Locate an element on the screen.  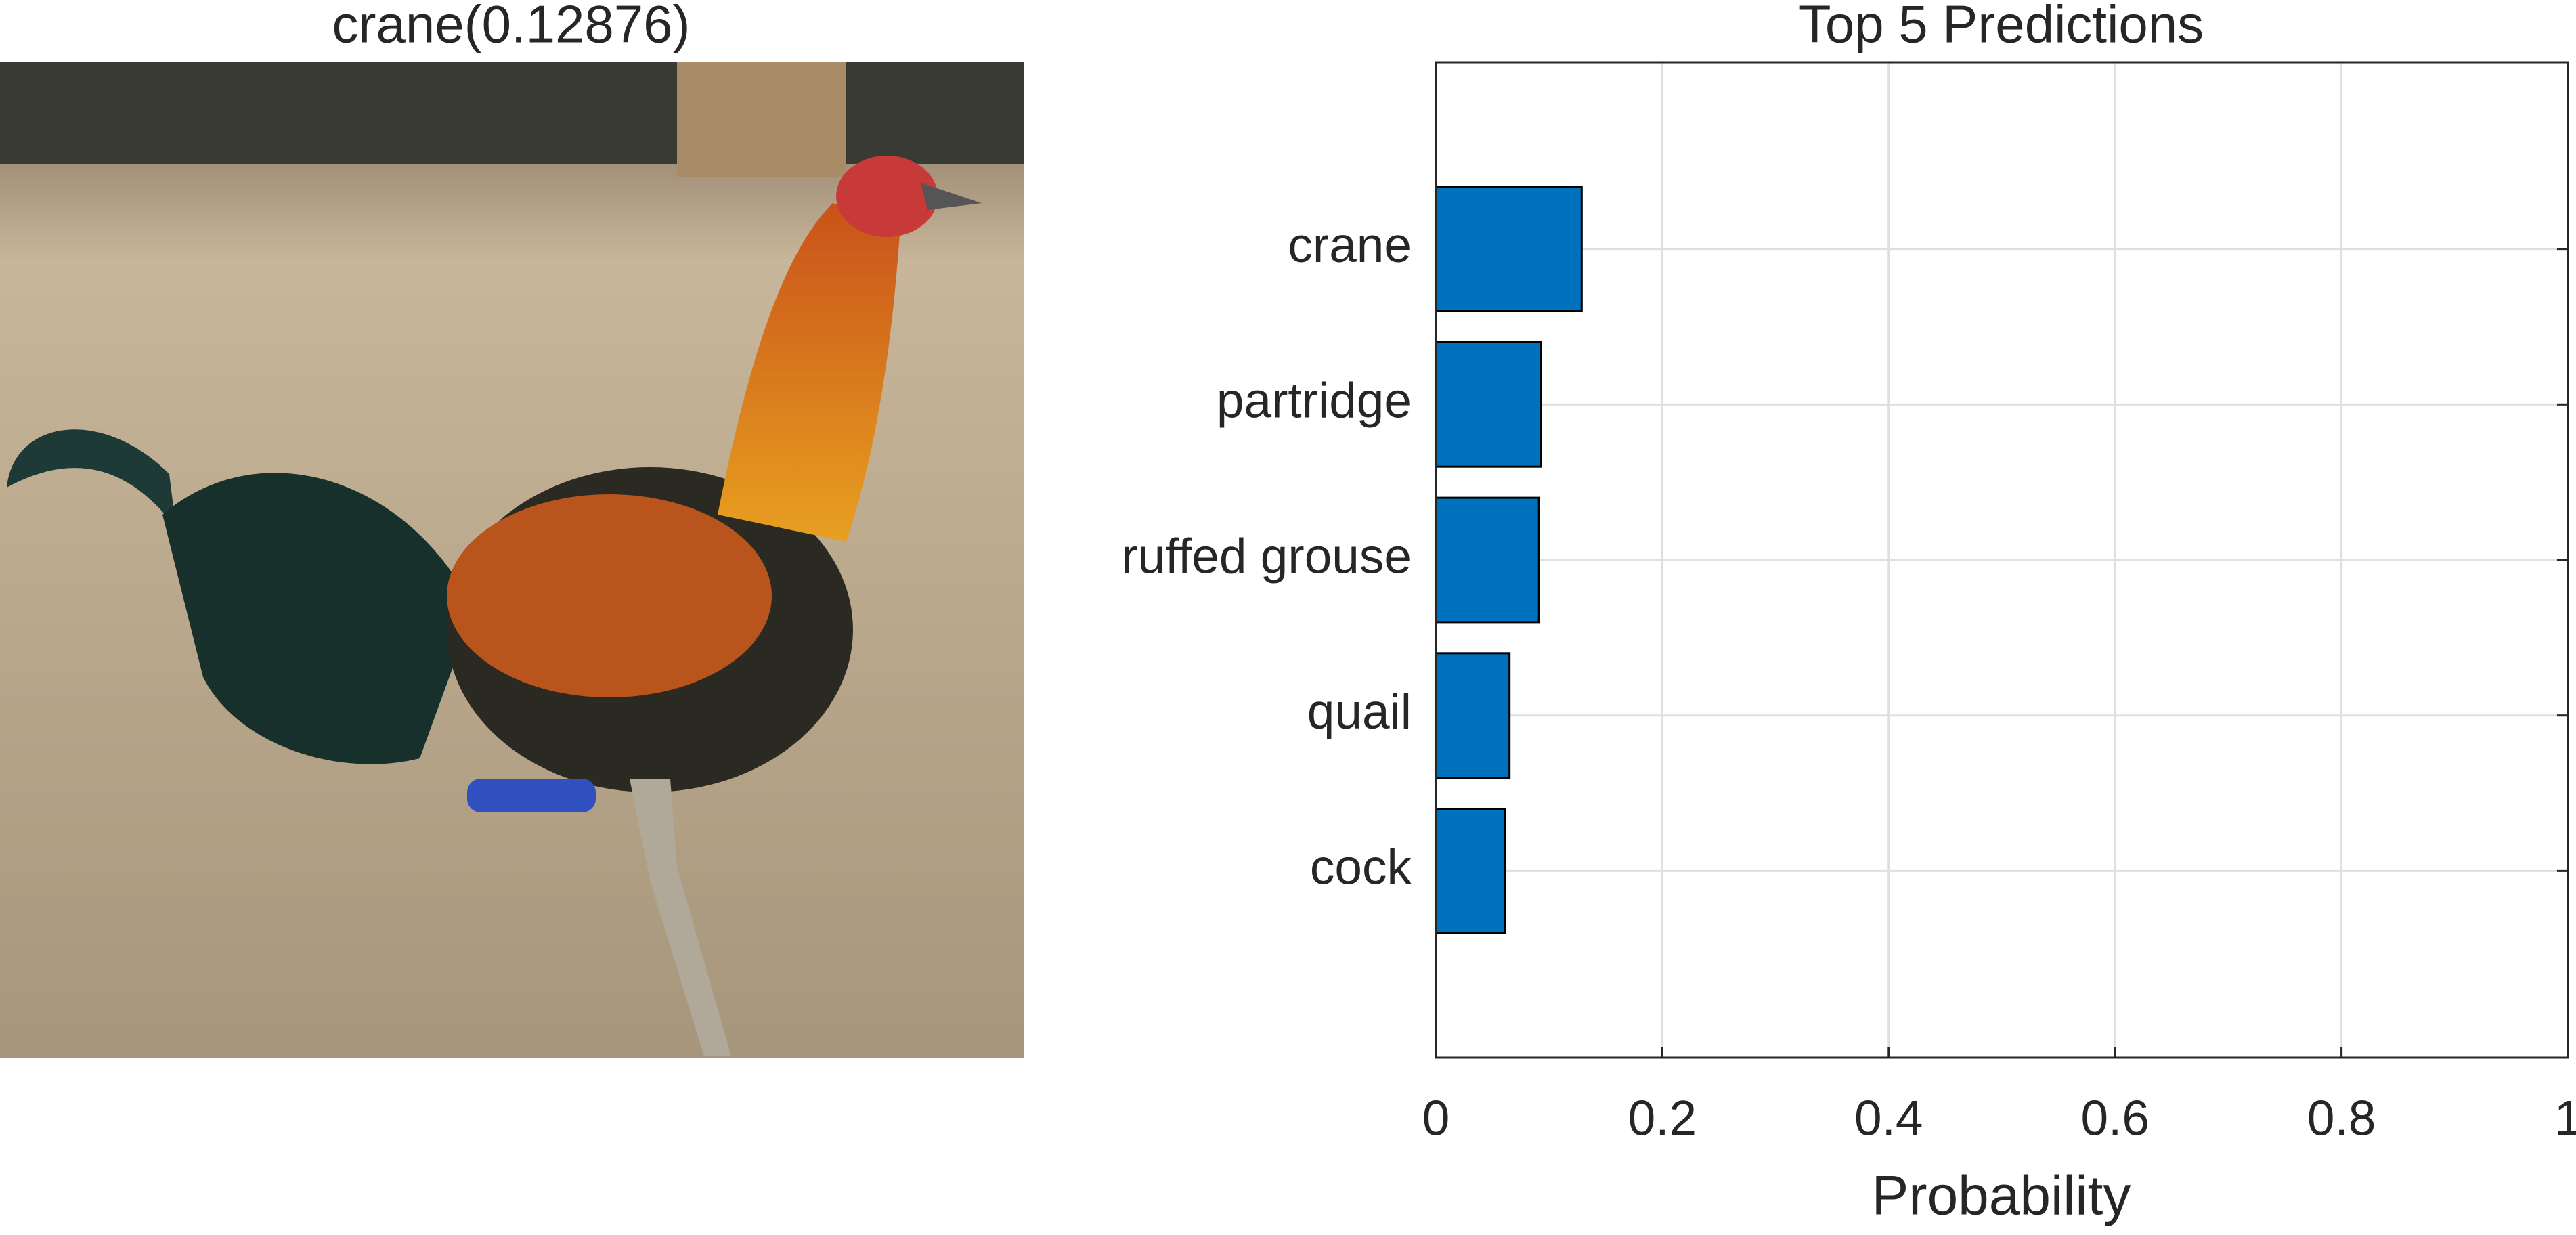
y-tick-label: quail is located at coordinates (1359, 712).